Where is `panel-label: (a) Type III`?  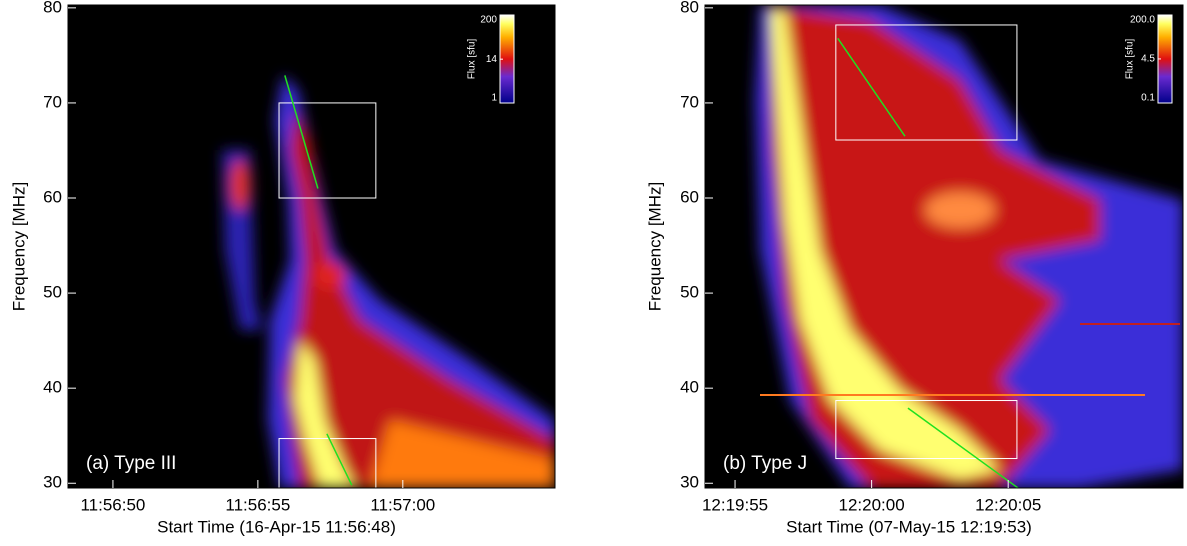 panel-label: (a) Type III is located at coordinates (131, 463).